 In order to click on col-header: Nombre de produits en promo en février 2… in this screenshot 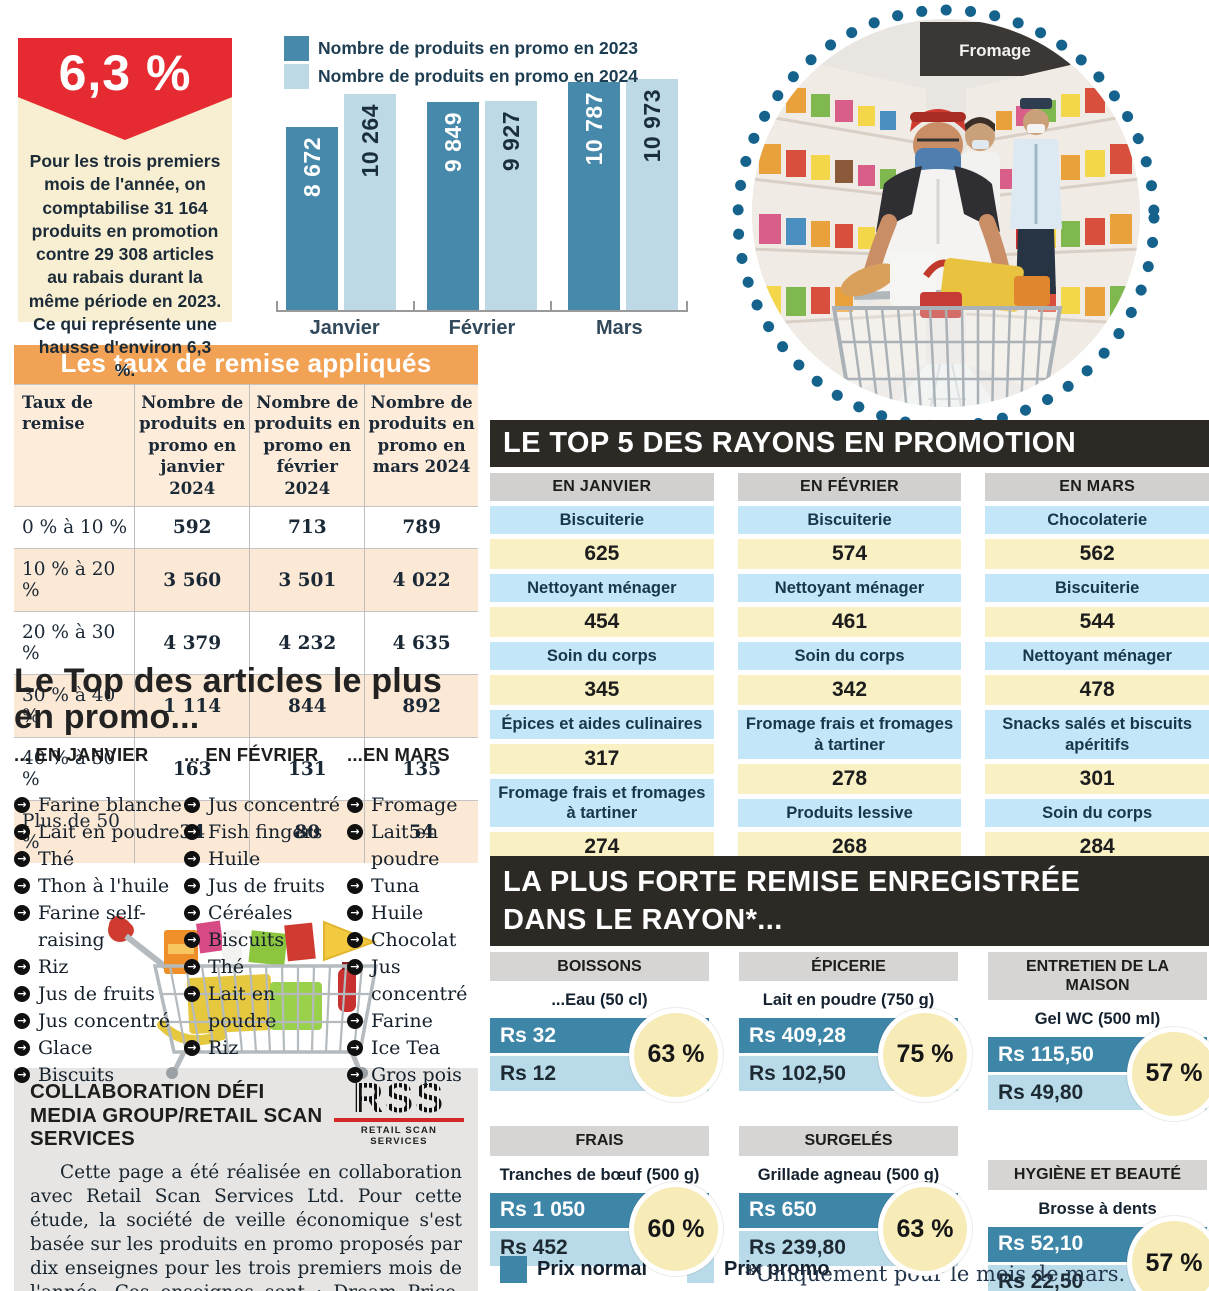, I will do `click(307, 445)`.